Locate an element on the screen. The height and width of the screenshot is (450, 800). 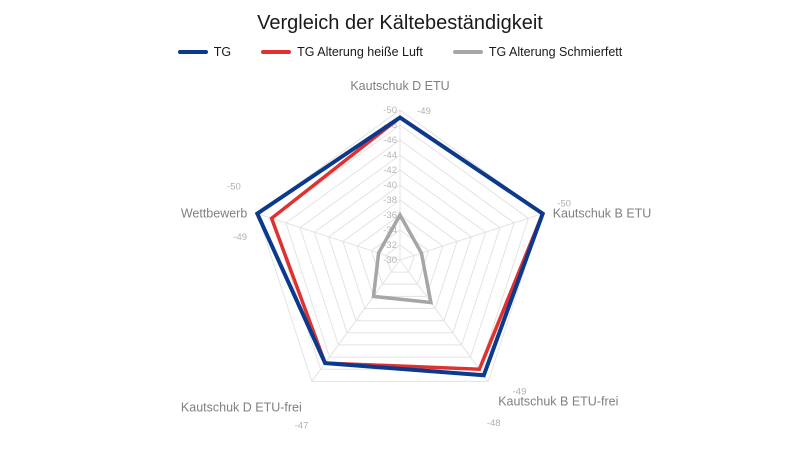
tick-label: -30 is located at coordinates (390, 260).